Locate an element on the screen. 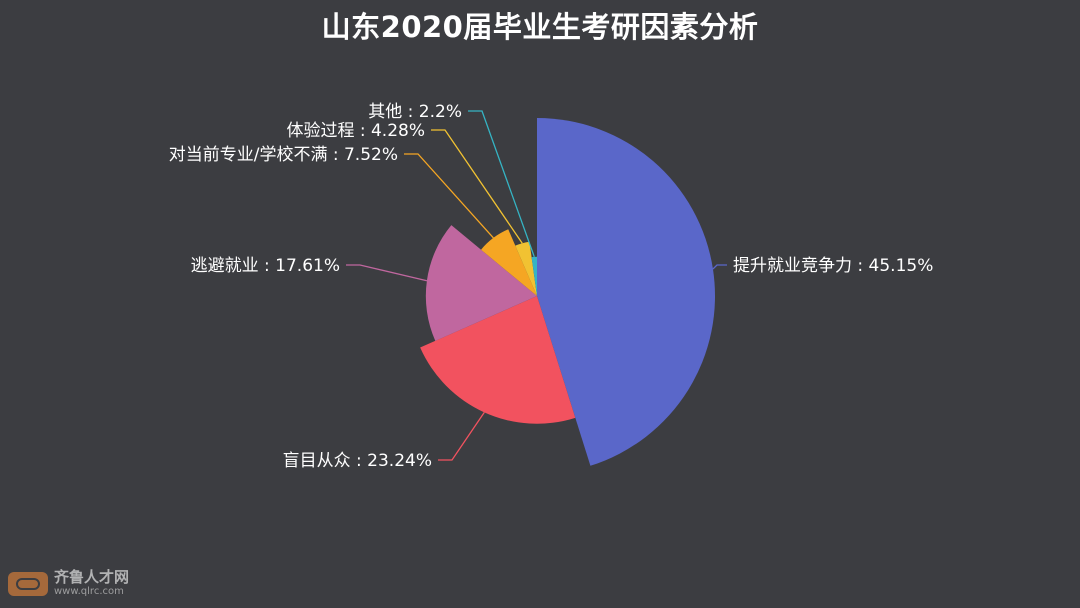 The height and width of the screenshot is (608, 1080). watermark-url: www.qlrc.com is located at coordinates (89, 591).